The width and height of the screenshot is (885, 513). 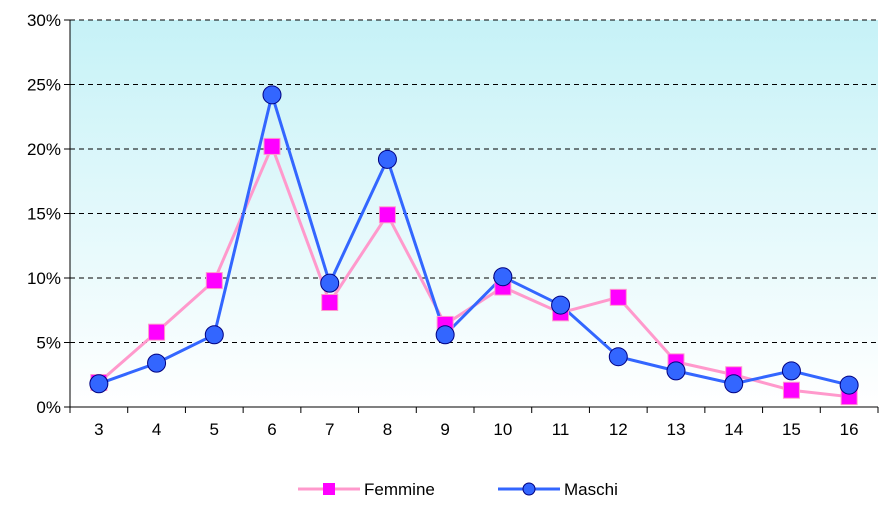 What do you see at coordinates (329, 489) in the screenshot?
I see `legend-marker-femmine` at bounding box center [329, 489].